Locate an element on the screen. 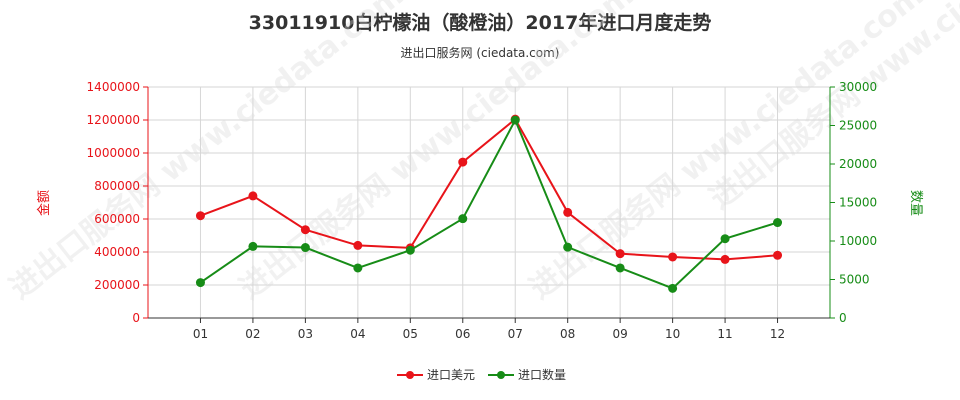 The image size is (960, 400). y-left-tick-label: 0 is located at coordinates (136, 318).